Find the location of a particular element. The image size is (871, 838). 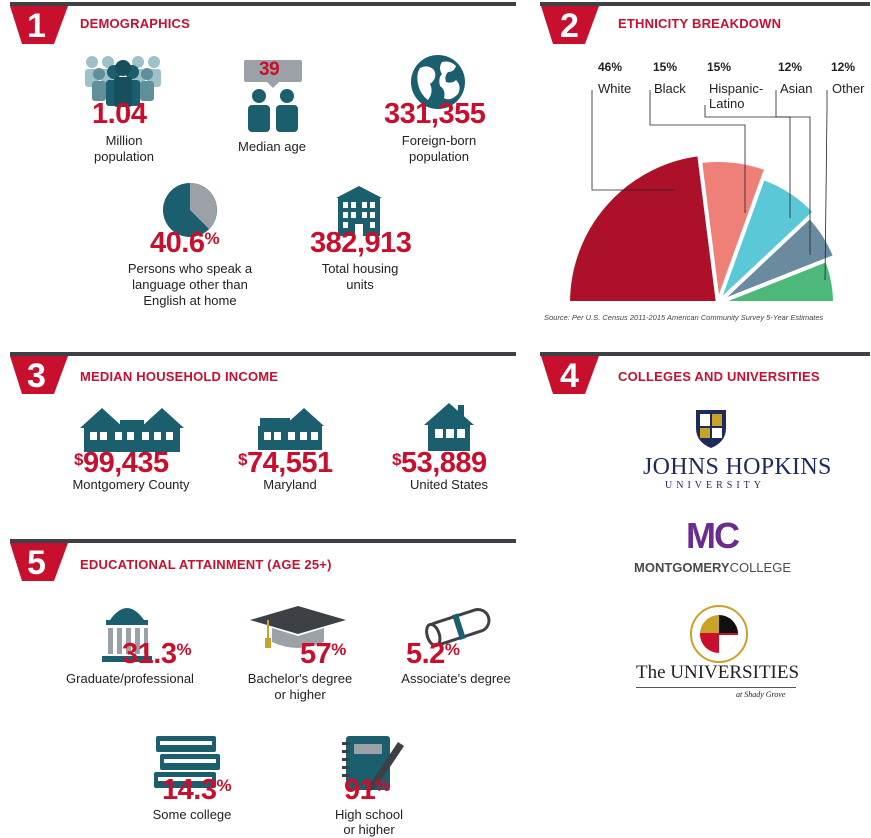

section-5-number: 5 is located at coordinates (36, 563).